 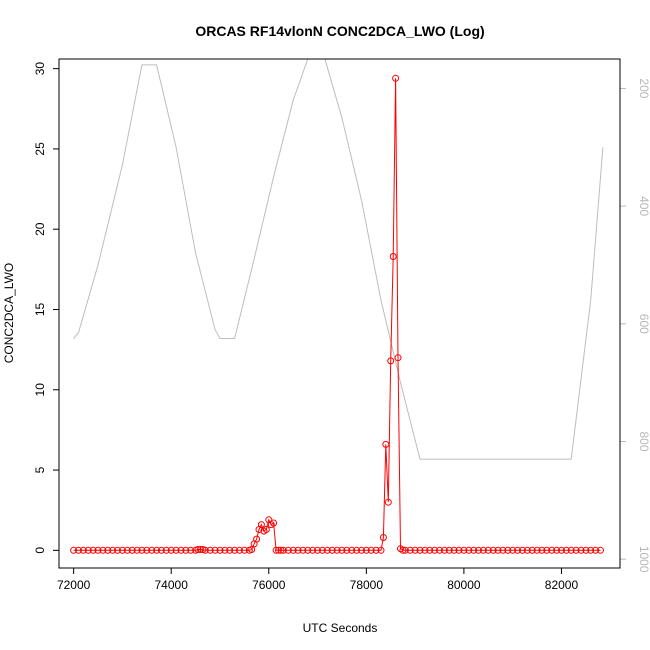 What do you see at coordinates (40, 550) in the screenshot?
I see `y-tick-label: 0` at bounding box center [40, 550].